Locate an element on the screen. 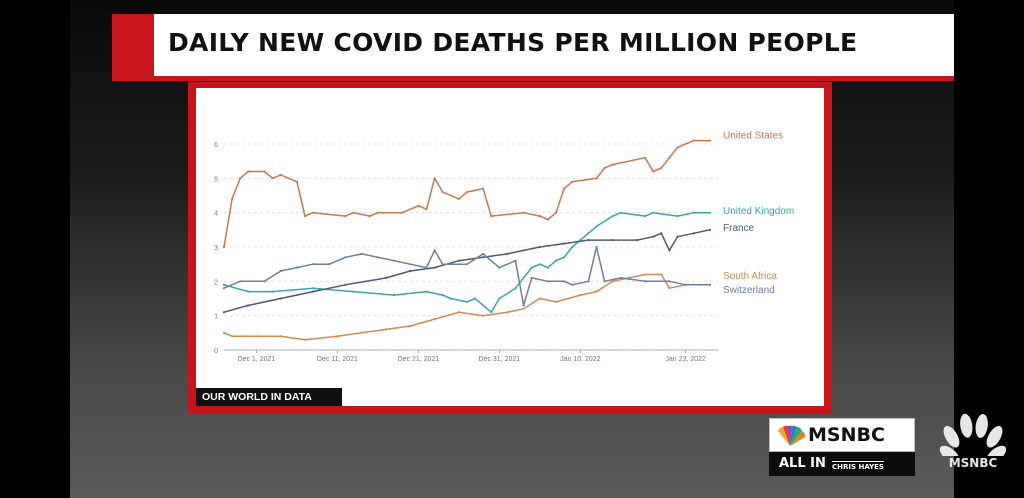  x-tick-label: Dec 21, 2021 is located at coordinates (419, 359).